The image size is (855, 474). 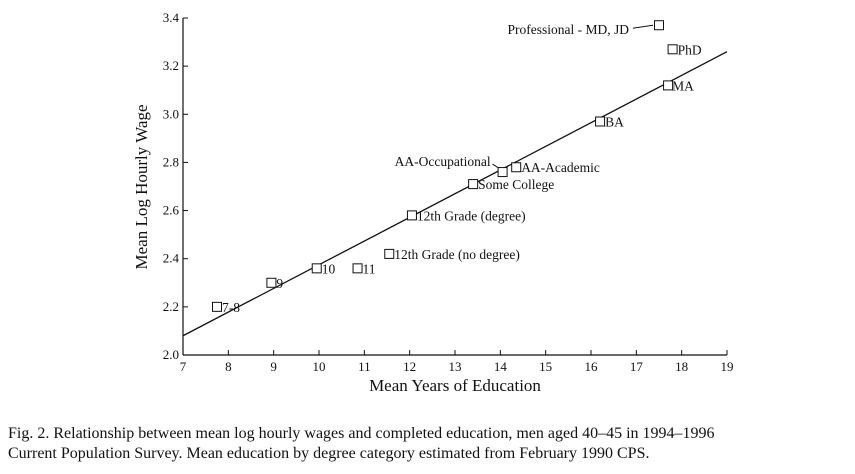 I want to click on data-point-label: 12th Grade (degree), so click(x=471, y=215).